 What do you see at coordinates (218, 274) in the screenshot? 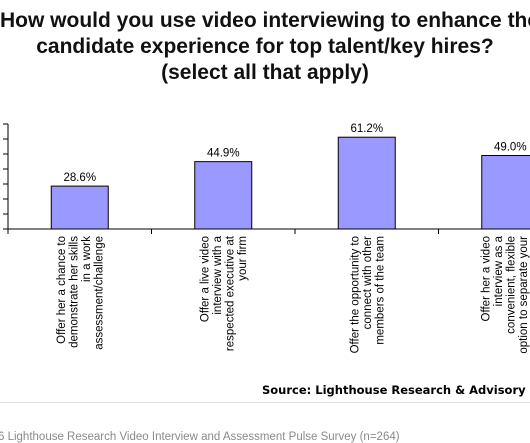
I see `category-label: interview with a` at bounding box center [218, 274].